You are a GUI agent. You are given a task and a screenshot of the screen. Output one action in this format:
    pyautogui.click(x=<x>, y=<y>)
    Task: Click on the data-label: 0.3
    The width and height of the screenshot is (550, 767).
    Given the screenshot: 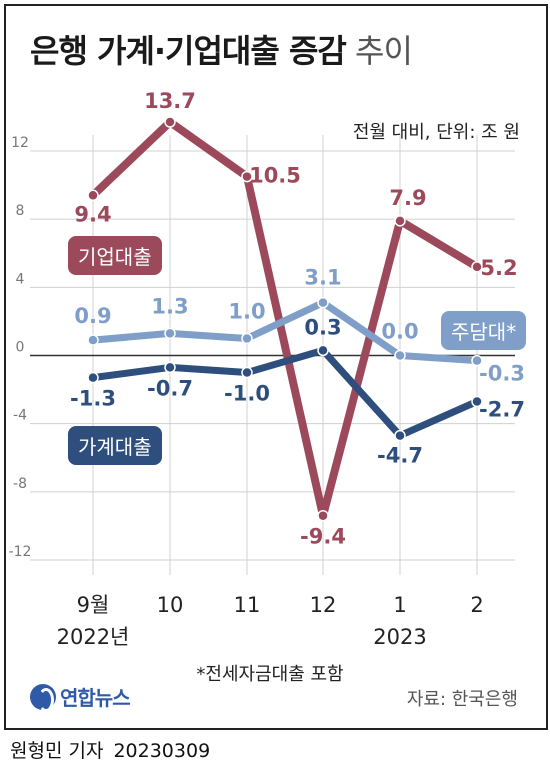 What is the action you would take?
    pyautogui.click(x=322, y=327)
    